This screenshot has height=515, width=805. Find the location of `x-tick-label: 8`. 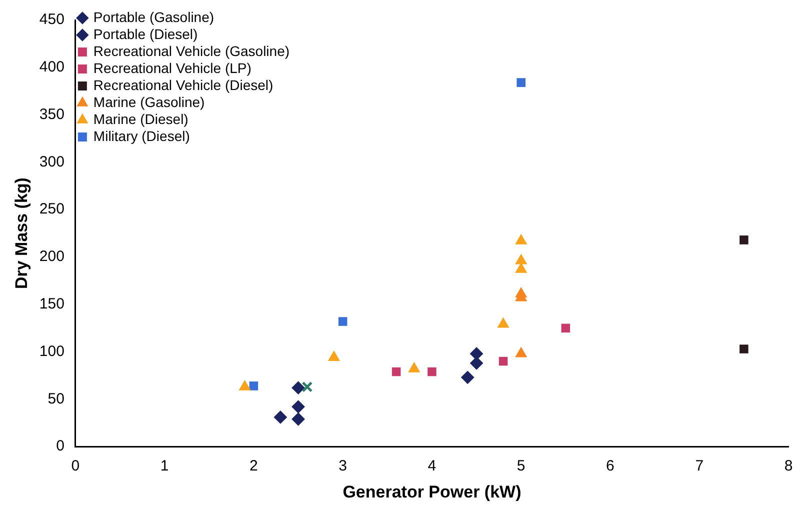

x-tick-label: 8 is located at coordinates (788, 466).